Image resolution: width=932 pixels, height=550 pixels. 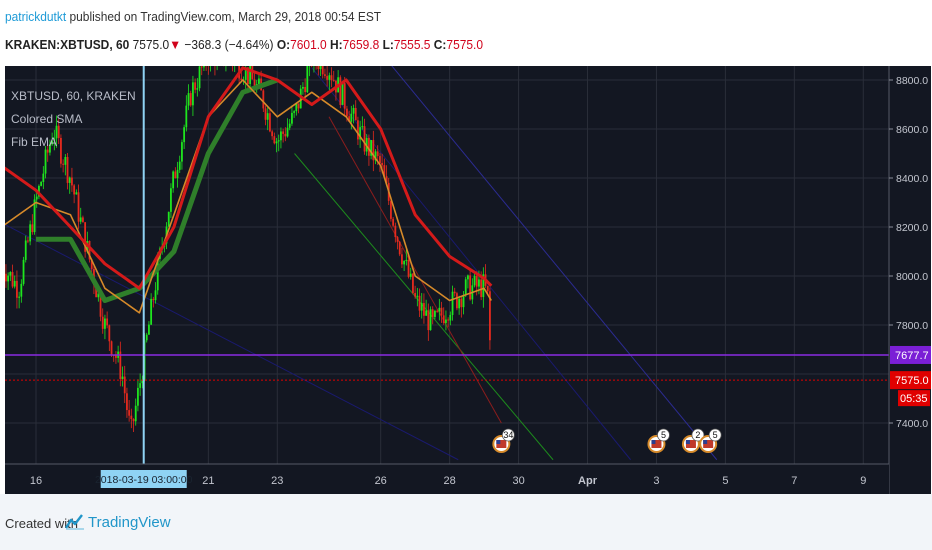 I want to click on high-label: H:, so click(x=336, y=44).